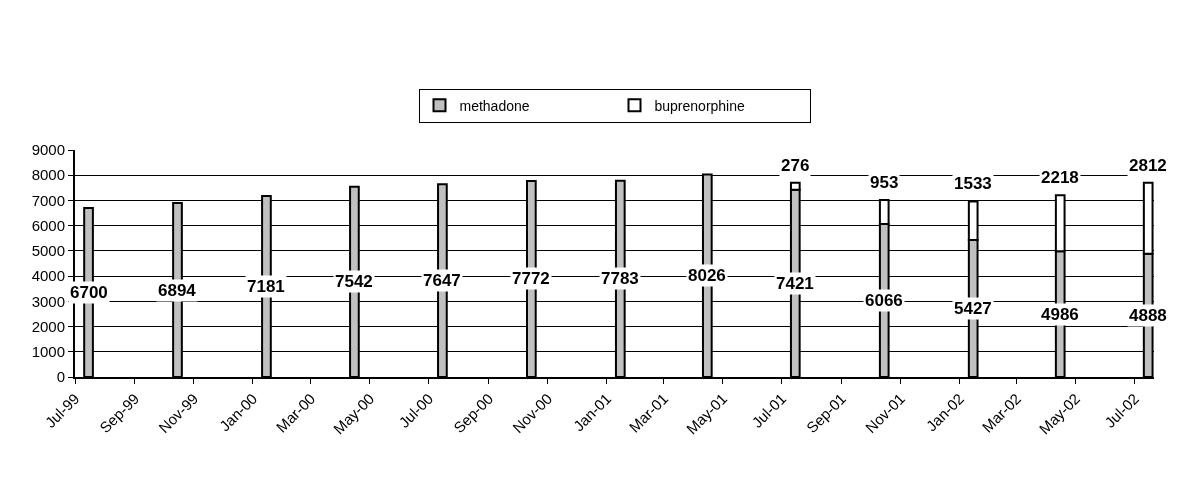  What do you see at coordinates (48, 326) in the screenshot?
I see `y-tick-label: 2000` at bounding box center [48, 326].